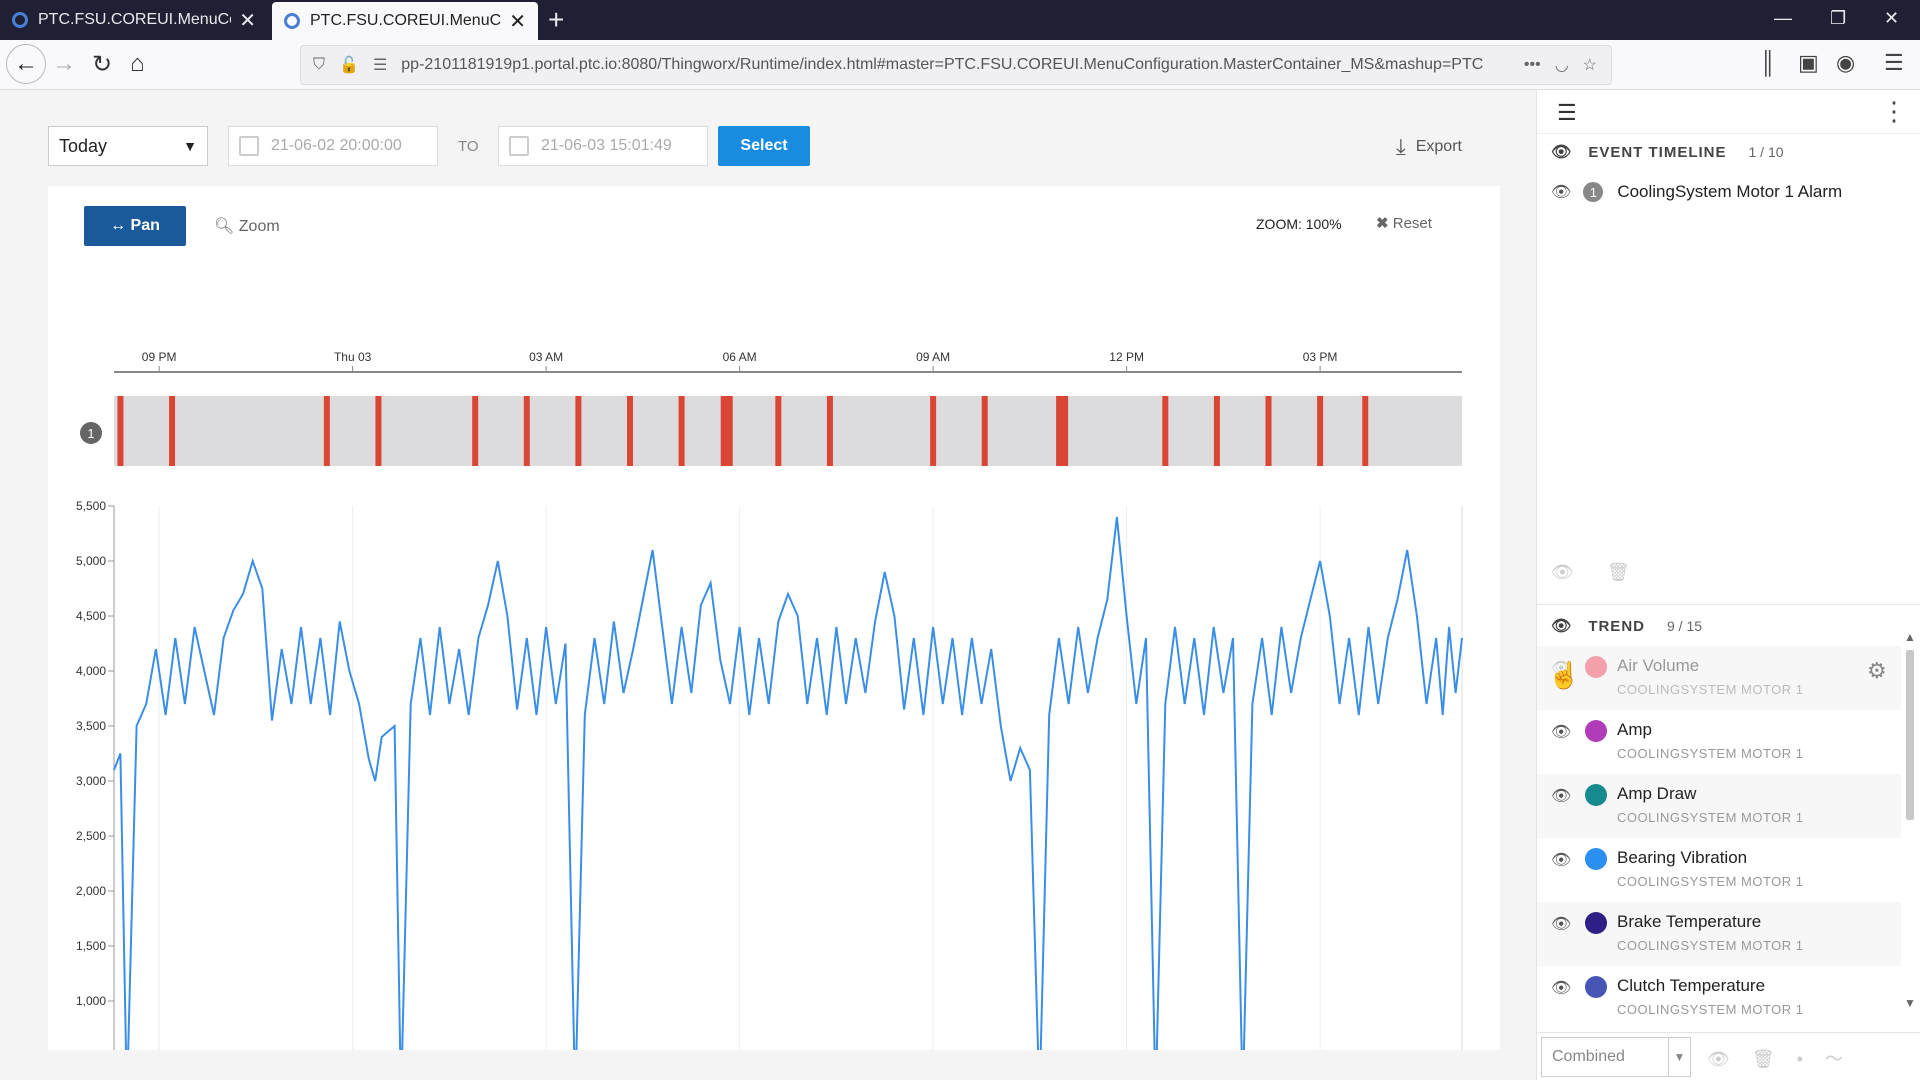 This screenshot has width=1920, height=1080. Describe the element at coordinates (1588, 1056) in the screenshot. I see `view-mode-value: Combined` at that location.